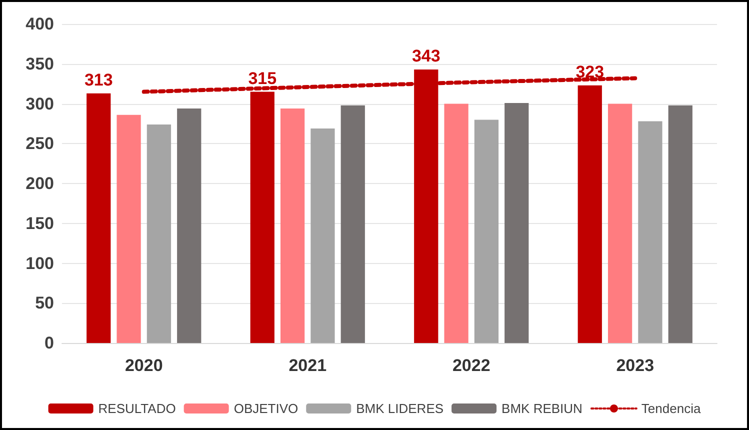 This screenshot has width=749, height=430. What do you see at coordinates (40, 104) in the screenshot?
I see `y-tick-label: 300` at bounding box center [40, 104].